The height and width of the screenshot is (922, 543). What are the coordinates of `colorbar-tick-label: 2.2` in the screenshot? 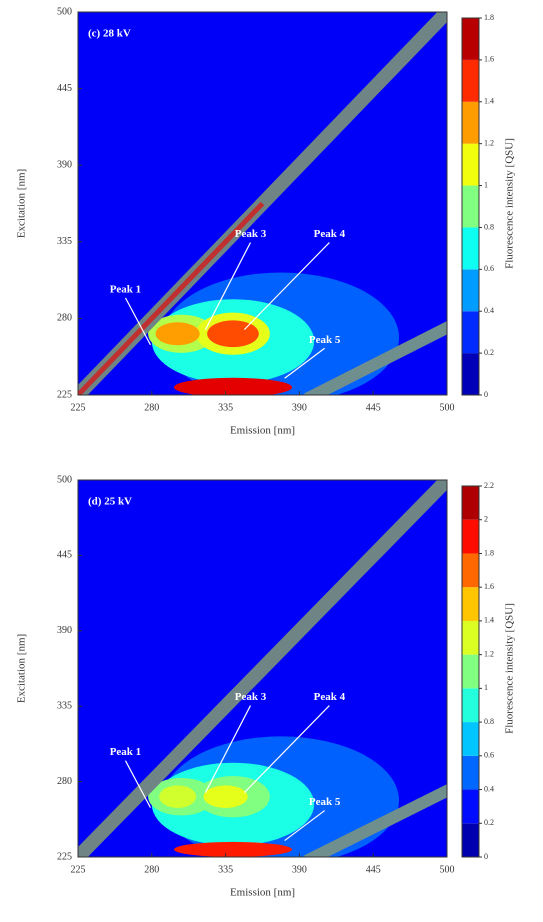 It's located at (489, 485).